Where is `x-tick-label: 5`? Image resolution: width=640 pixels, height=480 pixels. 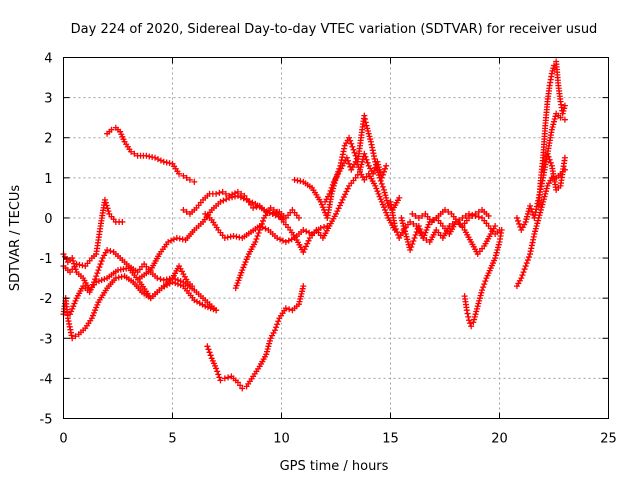
x-tick-label: 5 is located at coordinates (172, 439).